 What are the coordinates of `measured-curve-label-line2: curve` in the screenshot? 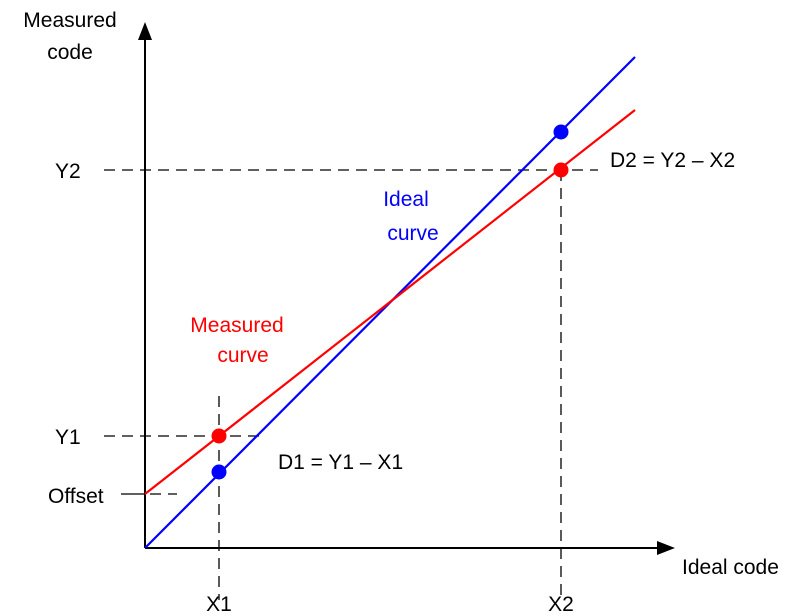 It's located at (242, 355).